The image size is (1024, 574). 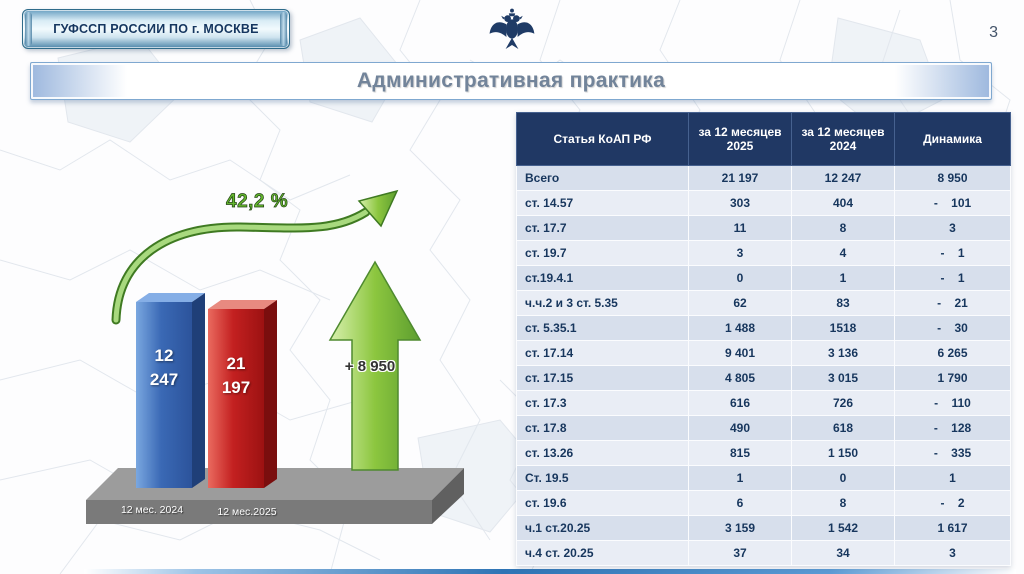 I want to click on org-banner: ГУФССП РОССИИ ПО г. МОСКВЕ, so click(x=156, y=29).